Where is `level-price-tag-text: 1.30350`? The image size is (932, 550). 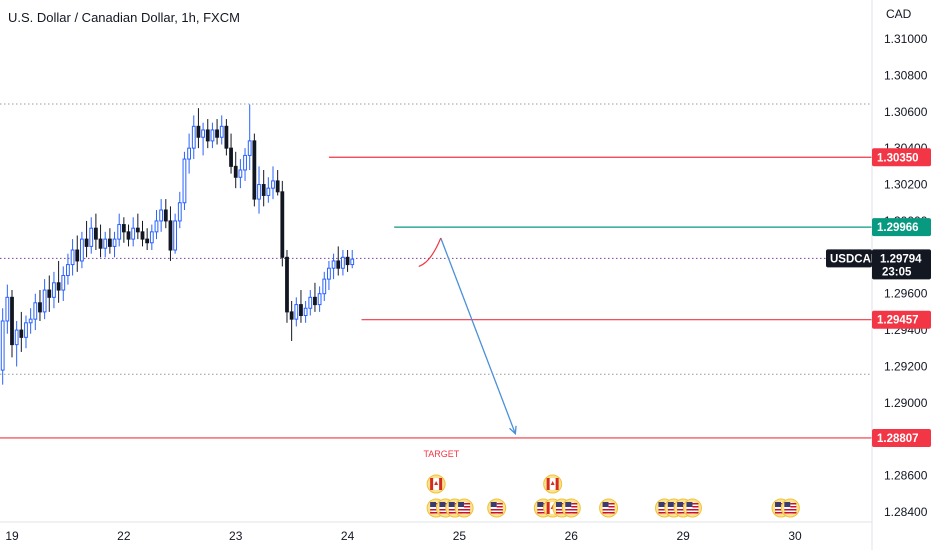
level-price-tag-text: 1.30350 is located at coordinates (898, 158).